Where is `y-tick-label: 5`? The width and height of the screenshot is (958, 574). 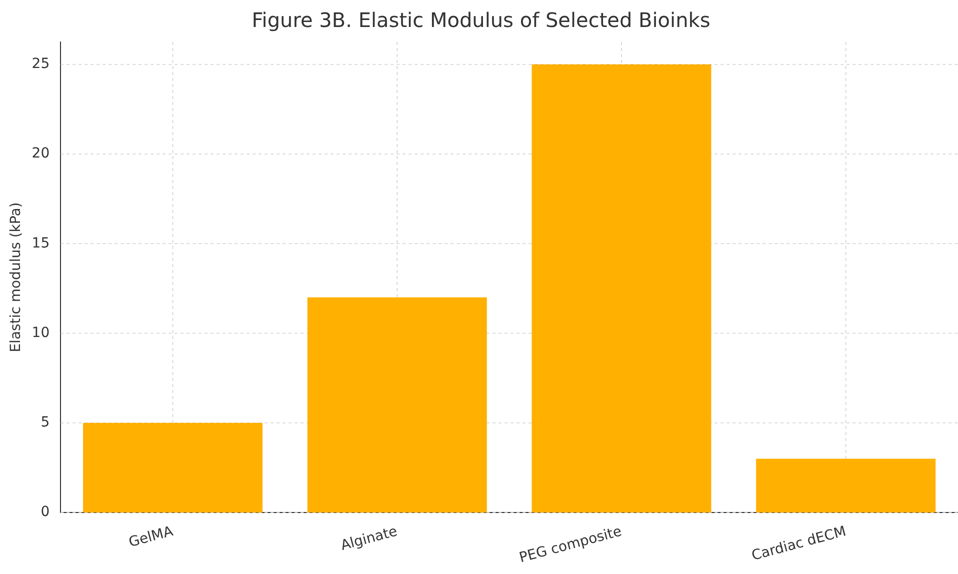
y-tick-label: 5 is located at coordinates (45, 422).